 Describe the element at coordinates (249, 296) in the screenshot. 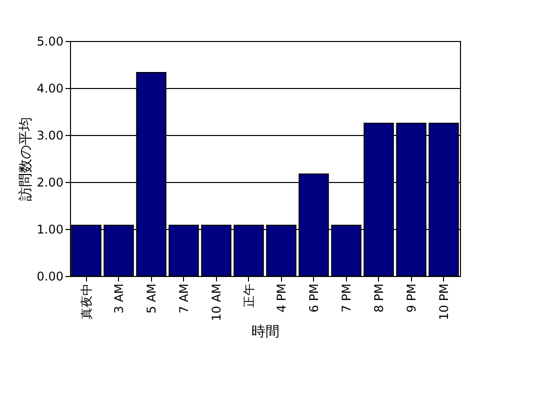

I see `x-tick-label: 正午` at that location.